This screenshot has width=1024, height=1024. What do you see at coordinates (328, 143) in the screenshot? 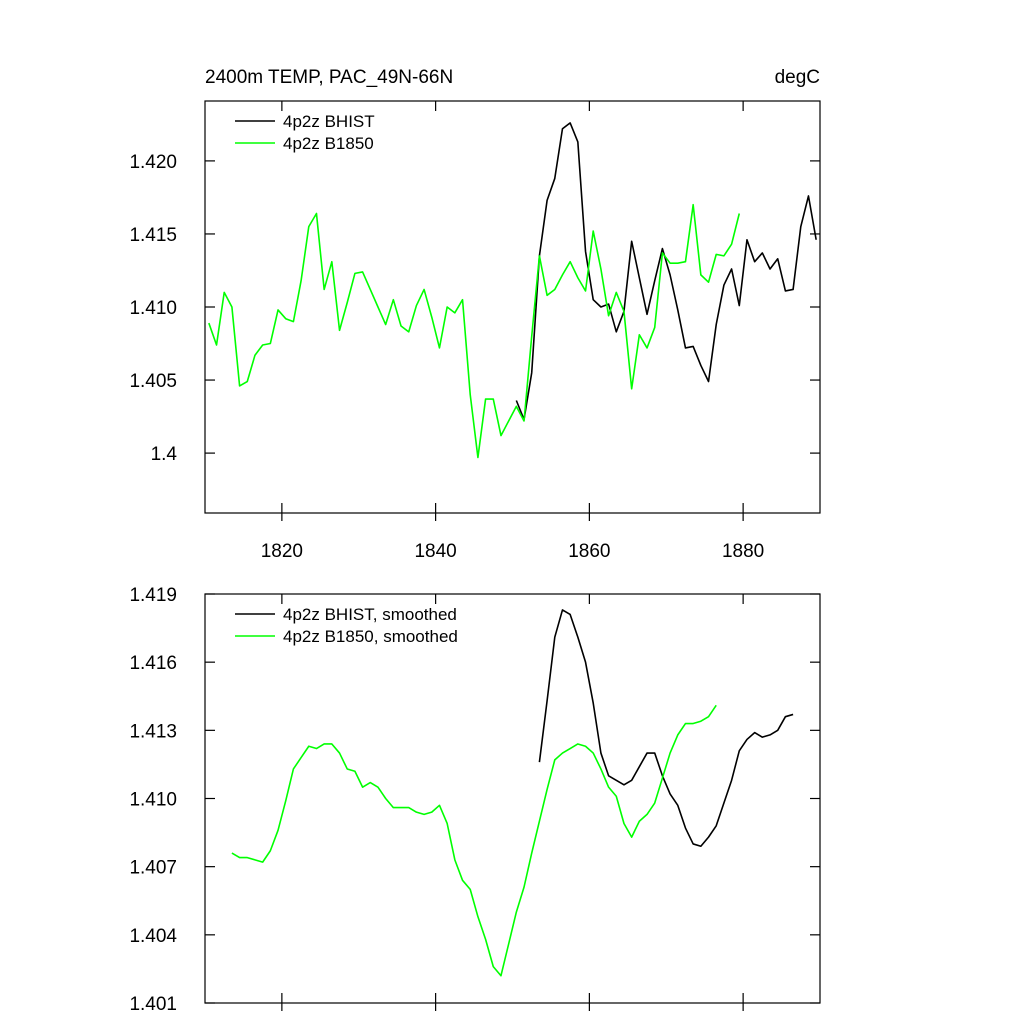
I see `legend-label: 4p2z B1850` at bounding box center [328, 143].